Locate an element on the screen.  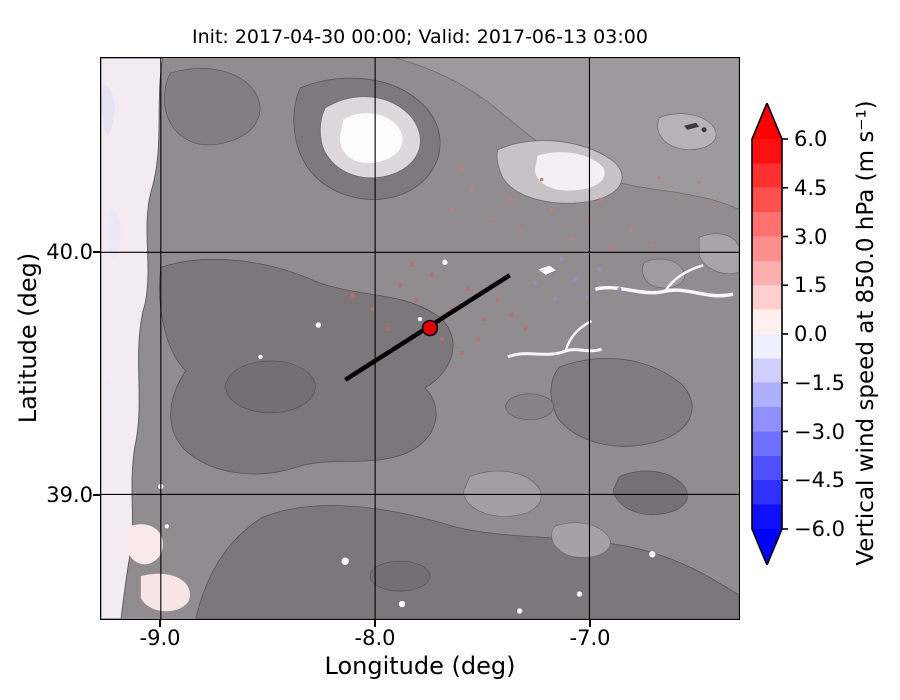
colorbar-tick-label: −4.5 is located at coordinates (819, 480).